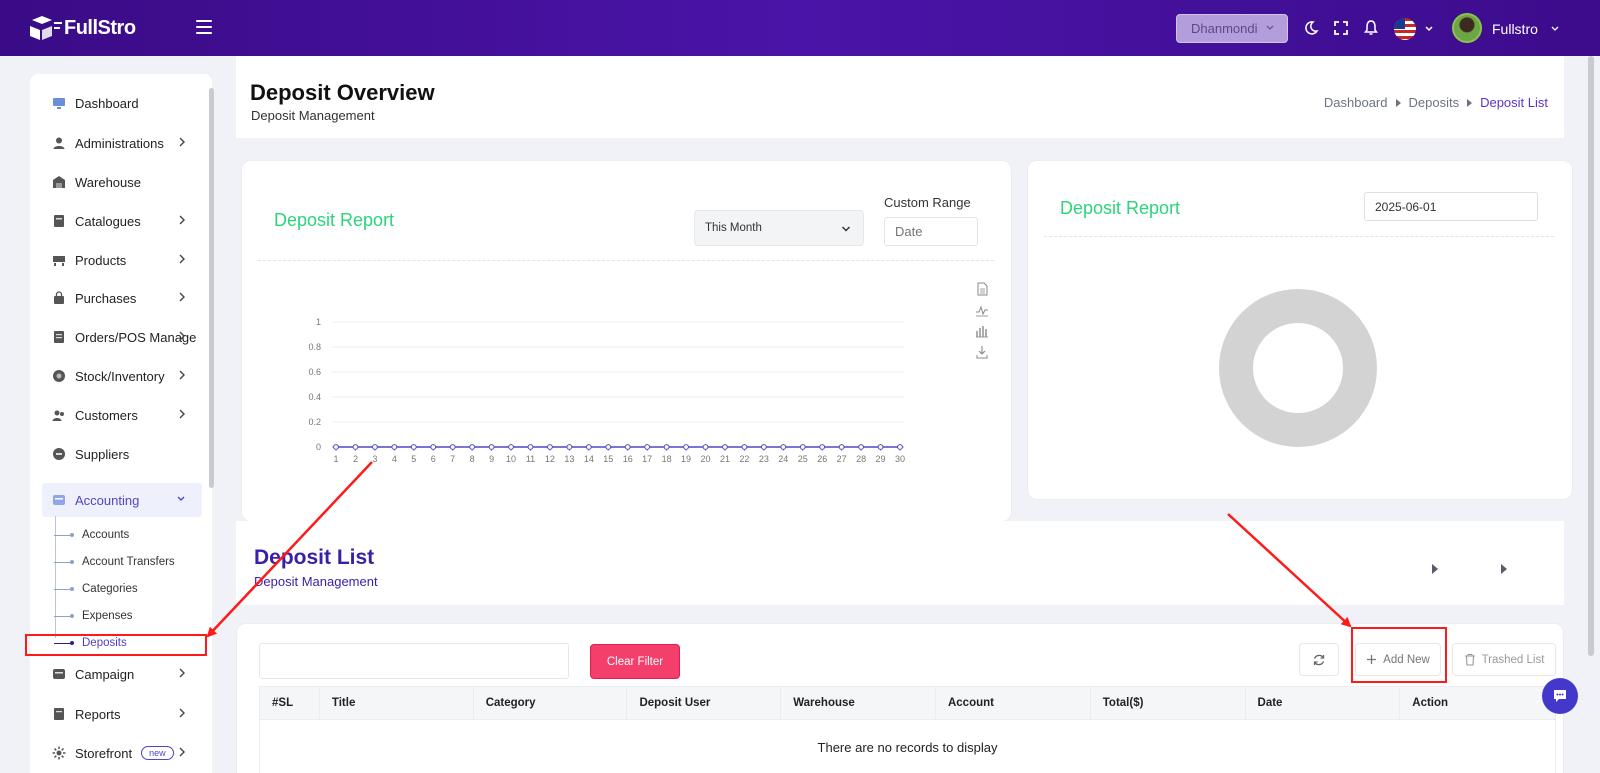 Image resolution: width=1600 pixels, height=773 pixels. I want to click on submenu-item-account-transfers: Account Transfers, so click(114, 562).